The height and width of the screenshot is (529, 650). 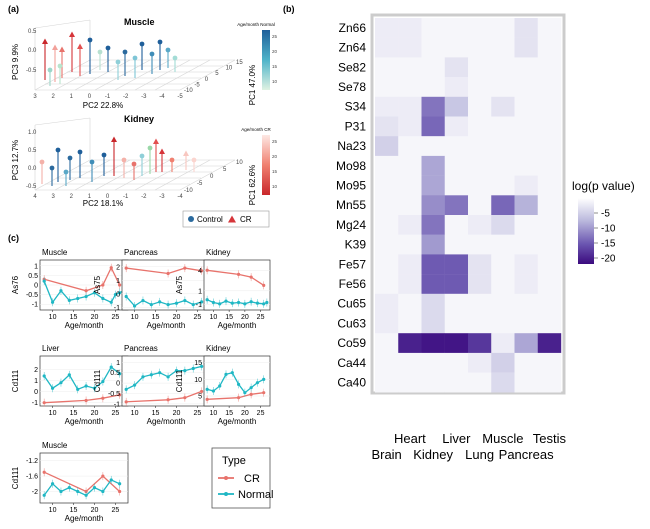 What do you see at coordinates (116, 317) in the screenshot?
I see `x-tick-label: 25` at bounding box center [116, 317].